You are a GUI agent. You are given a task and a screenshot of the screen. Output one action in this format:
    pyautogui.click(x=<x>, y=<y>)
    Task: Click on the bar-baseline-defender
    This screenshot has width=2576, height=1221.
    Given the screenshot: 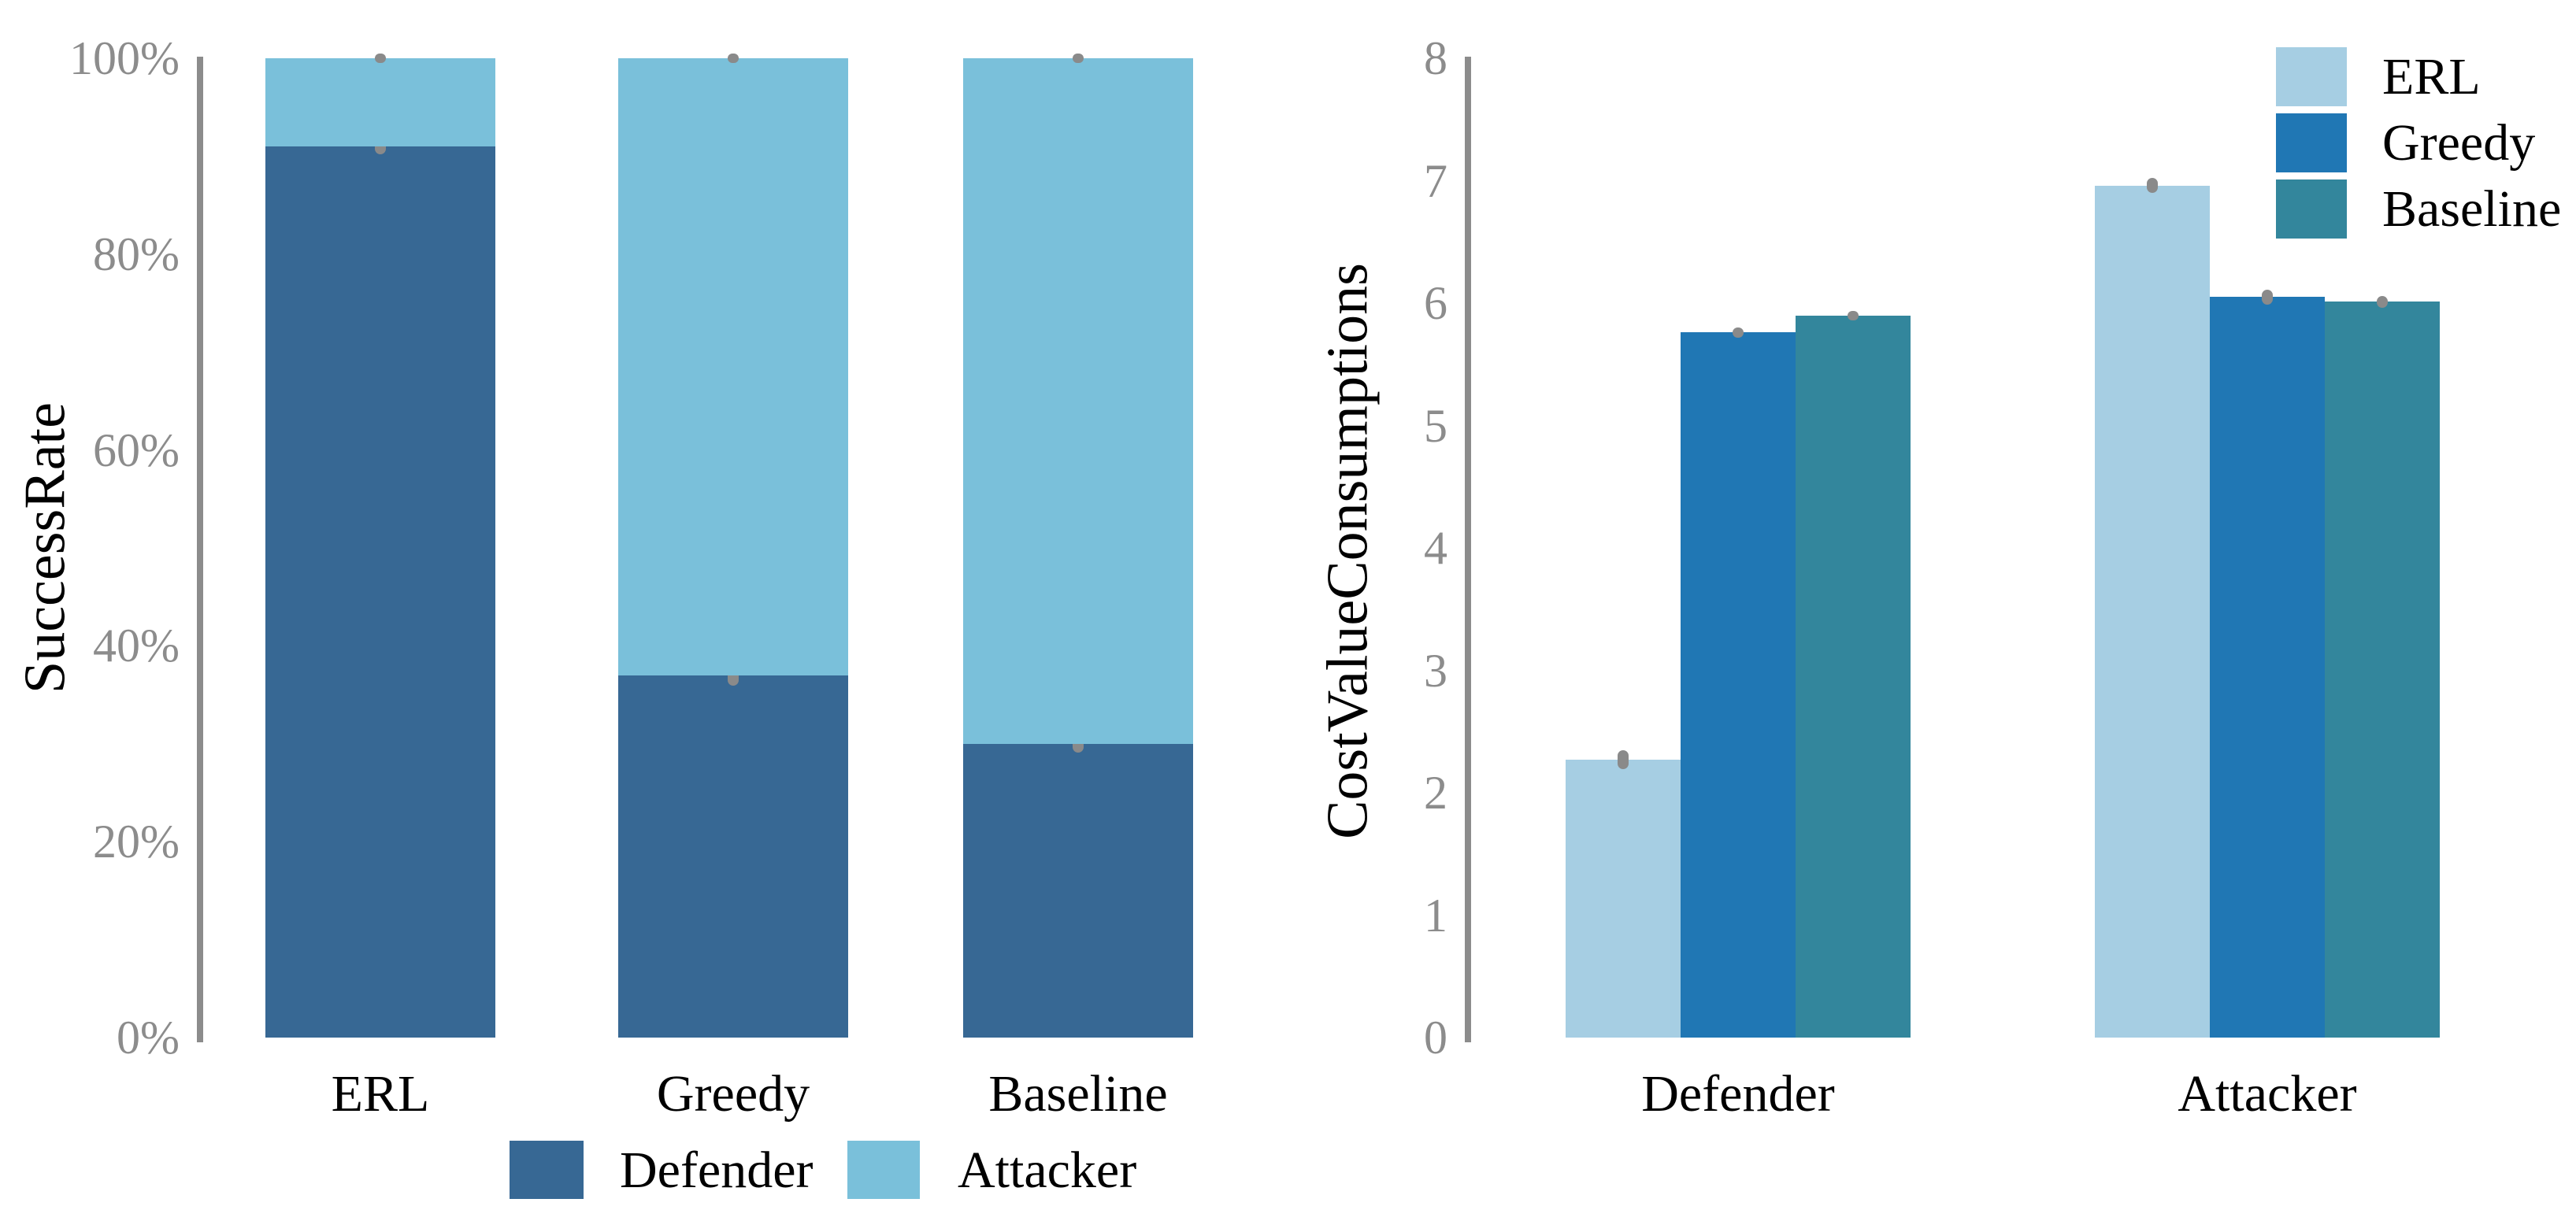 What is the action you would take?
    pyautogui.click(x=1853, y=676)
    